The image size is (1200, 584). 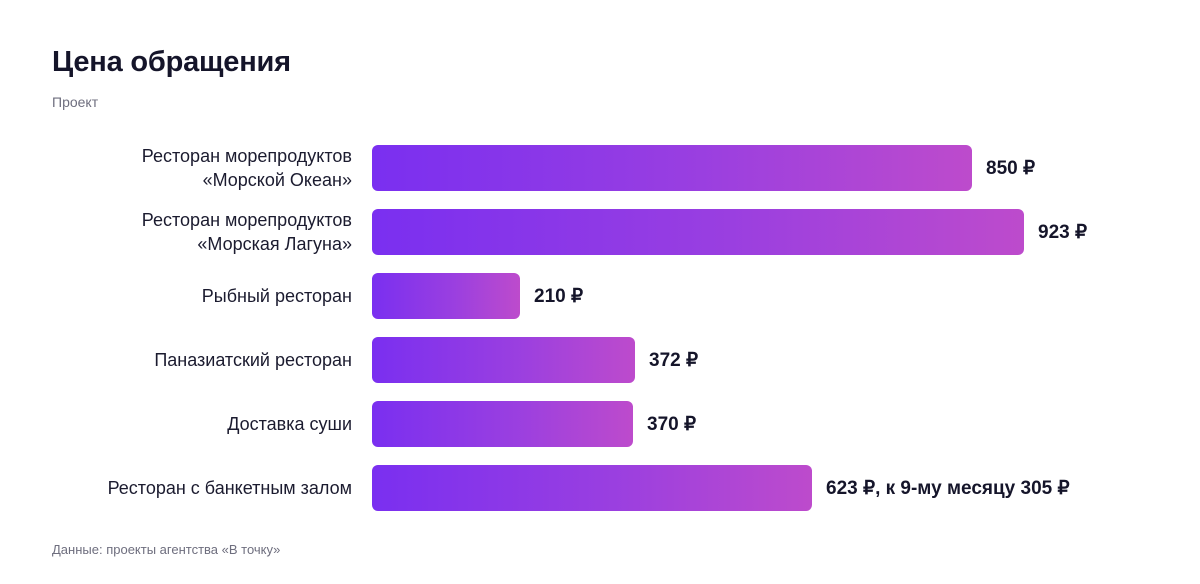 I want to click on bar-row: Рыбный ресторан 210 ₽, so click(x=600, y=296).